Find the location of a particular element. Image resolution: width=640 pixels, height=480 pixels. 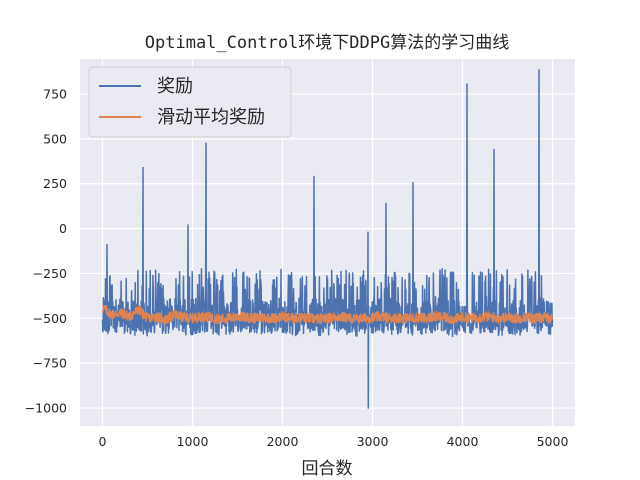

x-tick-label: 2000 is located at coordinates (283, 441).